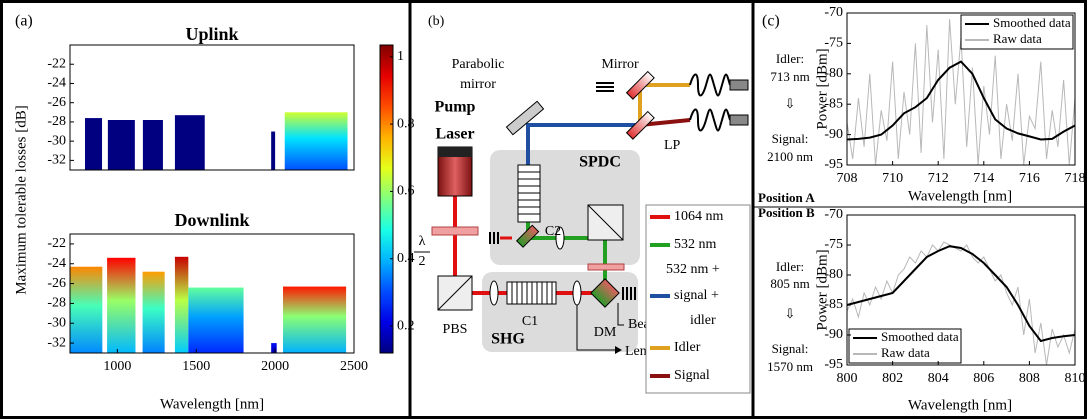 The width and height of the screenshot is (1087, 419). What do you see at coordinates (400, 56) in the screenshot?
I see `colorbar-tick-label: 1` at bounding box center [400, 56].